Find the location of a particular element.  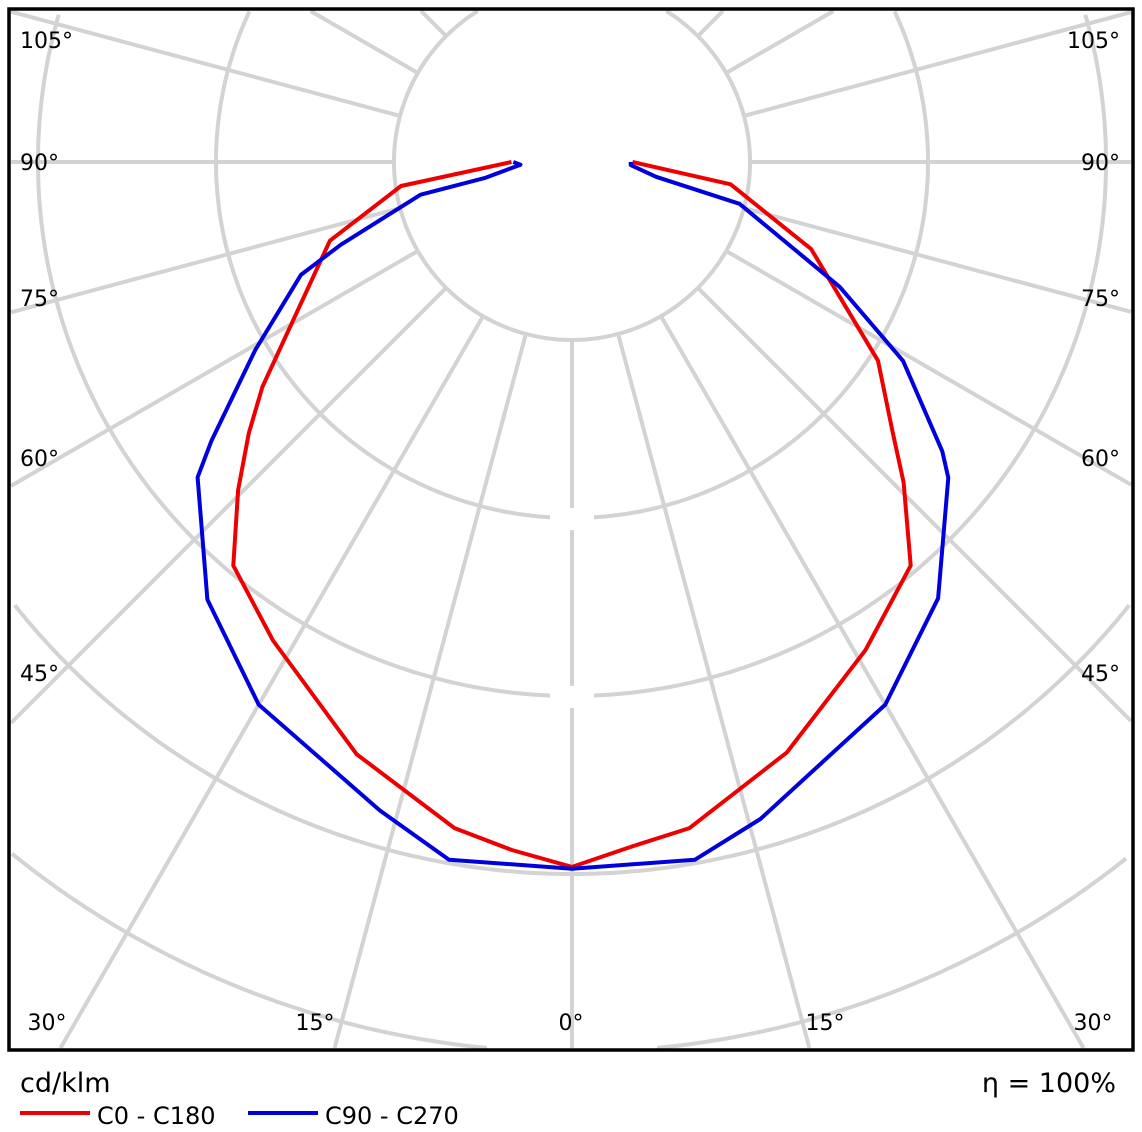

angle-label-left-105: 105° is located at coordinates (46, 41).